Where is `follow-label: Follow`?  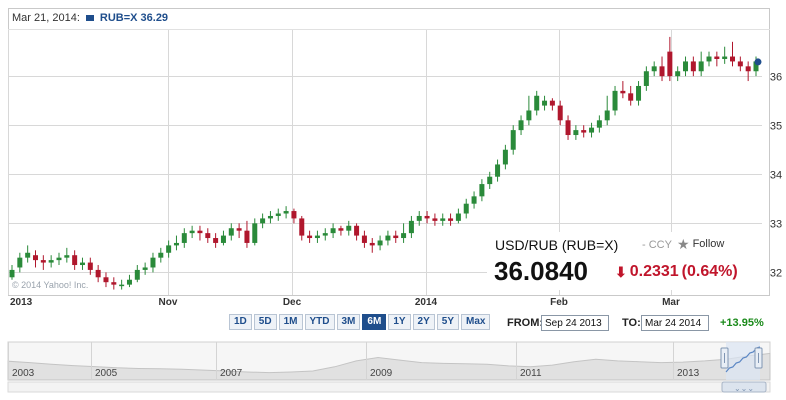 follow-label: Follow is located at coordinates (708, 244).